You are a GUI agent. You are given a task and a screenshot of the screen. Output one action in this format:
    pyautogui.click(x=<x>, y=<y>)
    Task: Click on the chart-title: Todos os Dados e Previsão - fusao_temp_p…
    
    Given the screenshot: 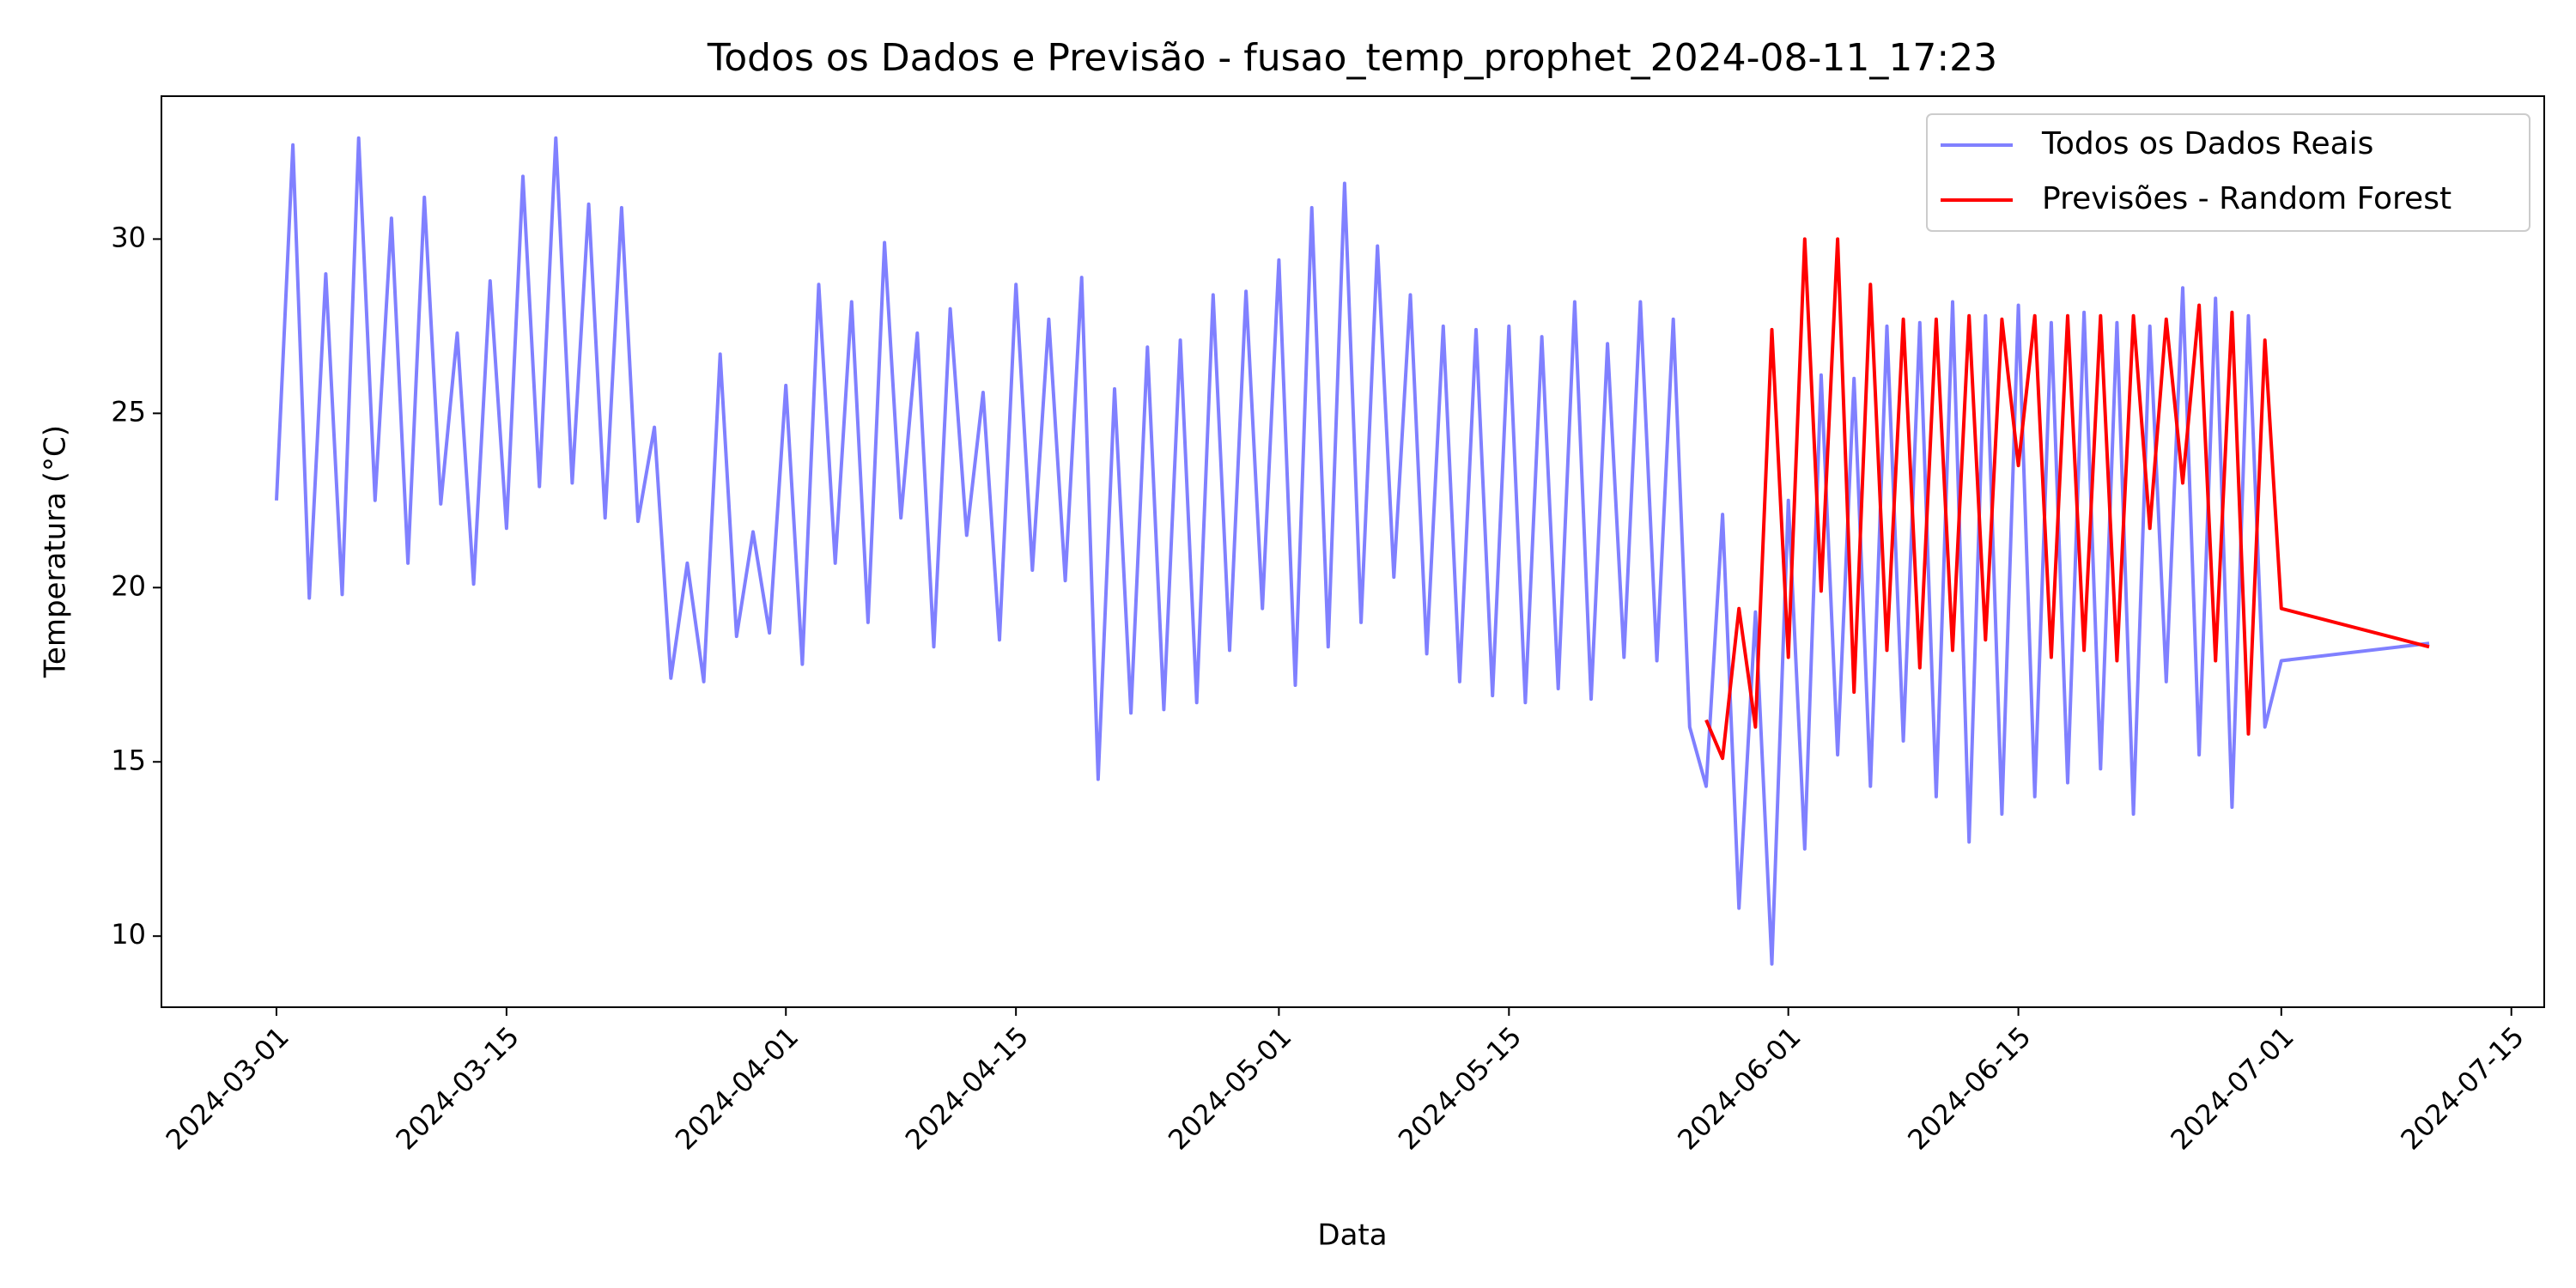 What is the action you would take?
    pyautogui.click(x=1352, y=58)
    